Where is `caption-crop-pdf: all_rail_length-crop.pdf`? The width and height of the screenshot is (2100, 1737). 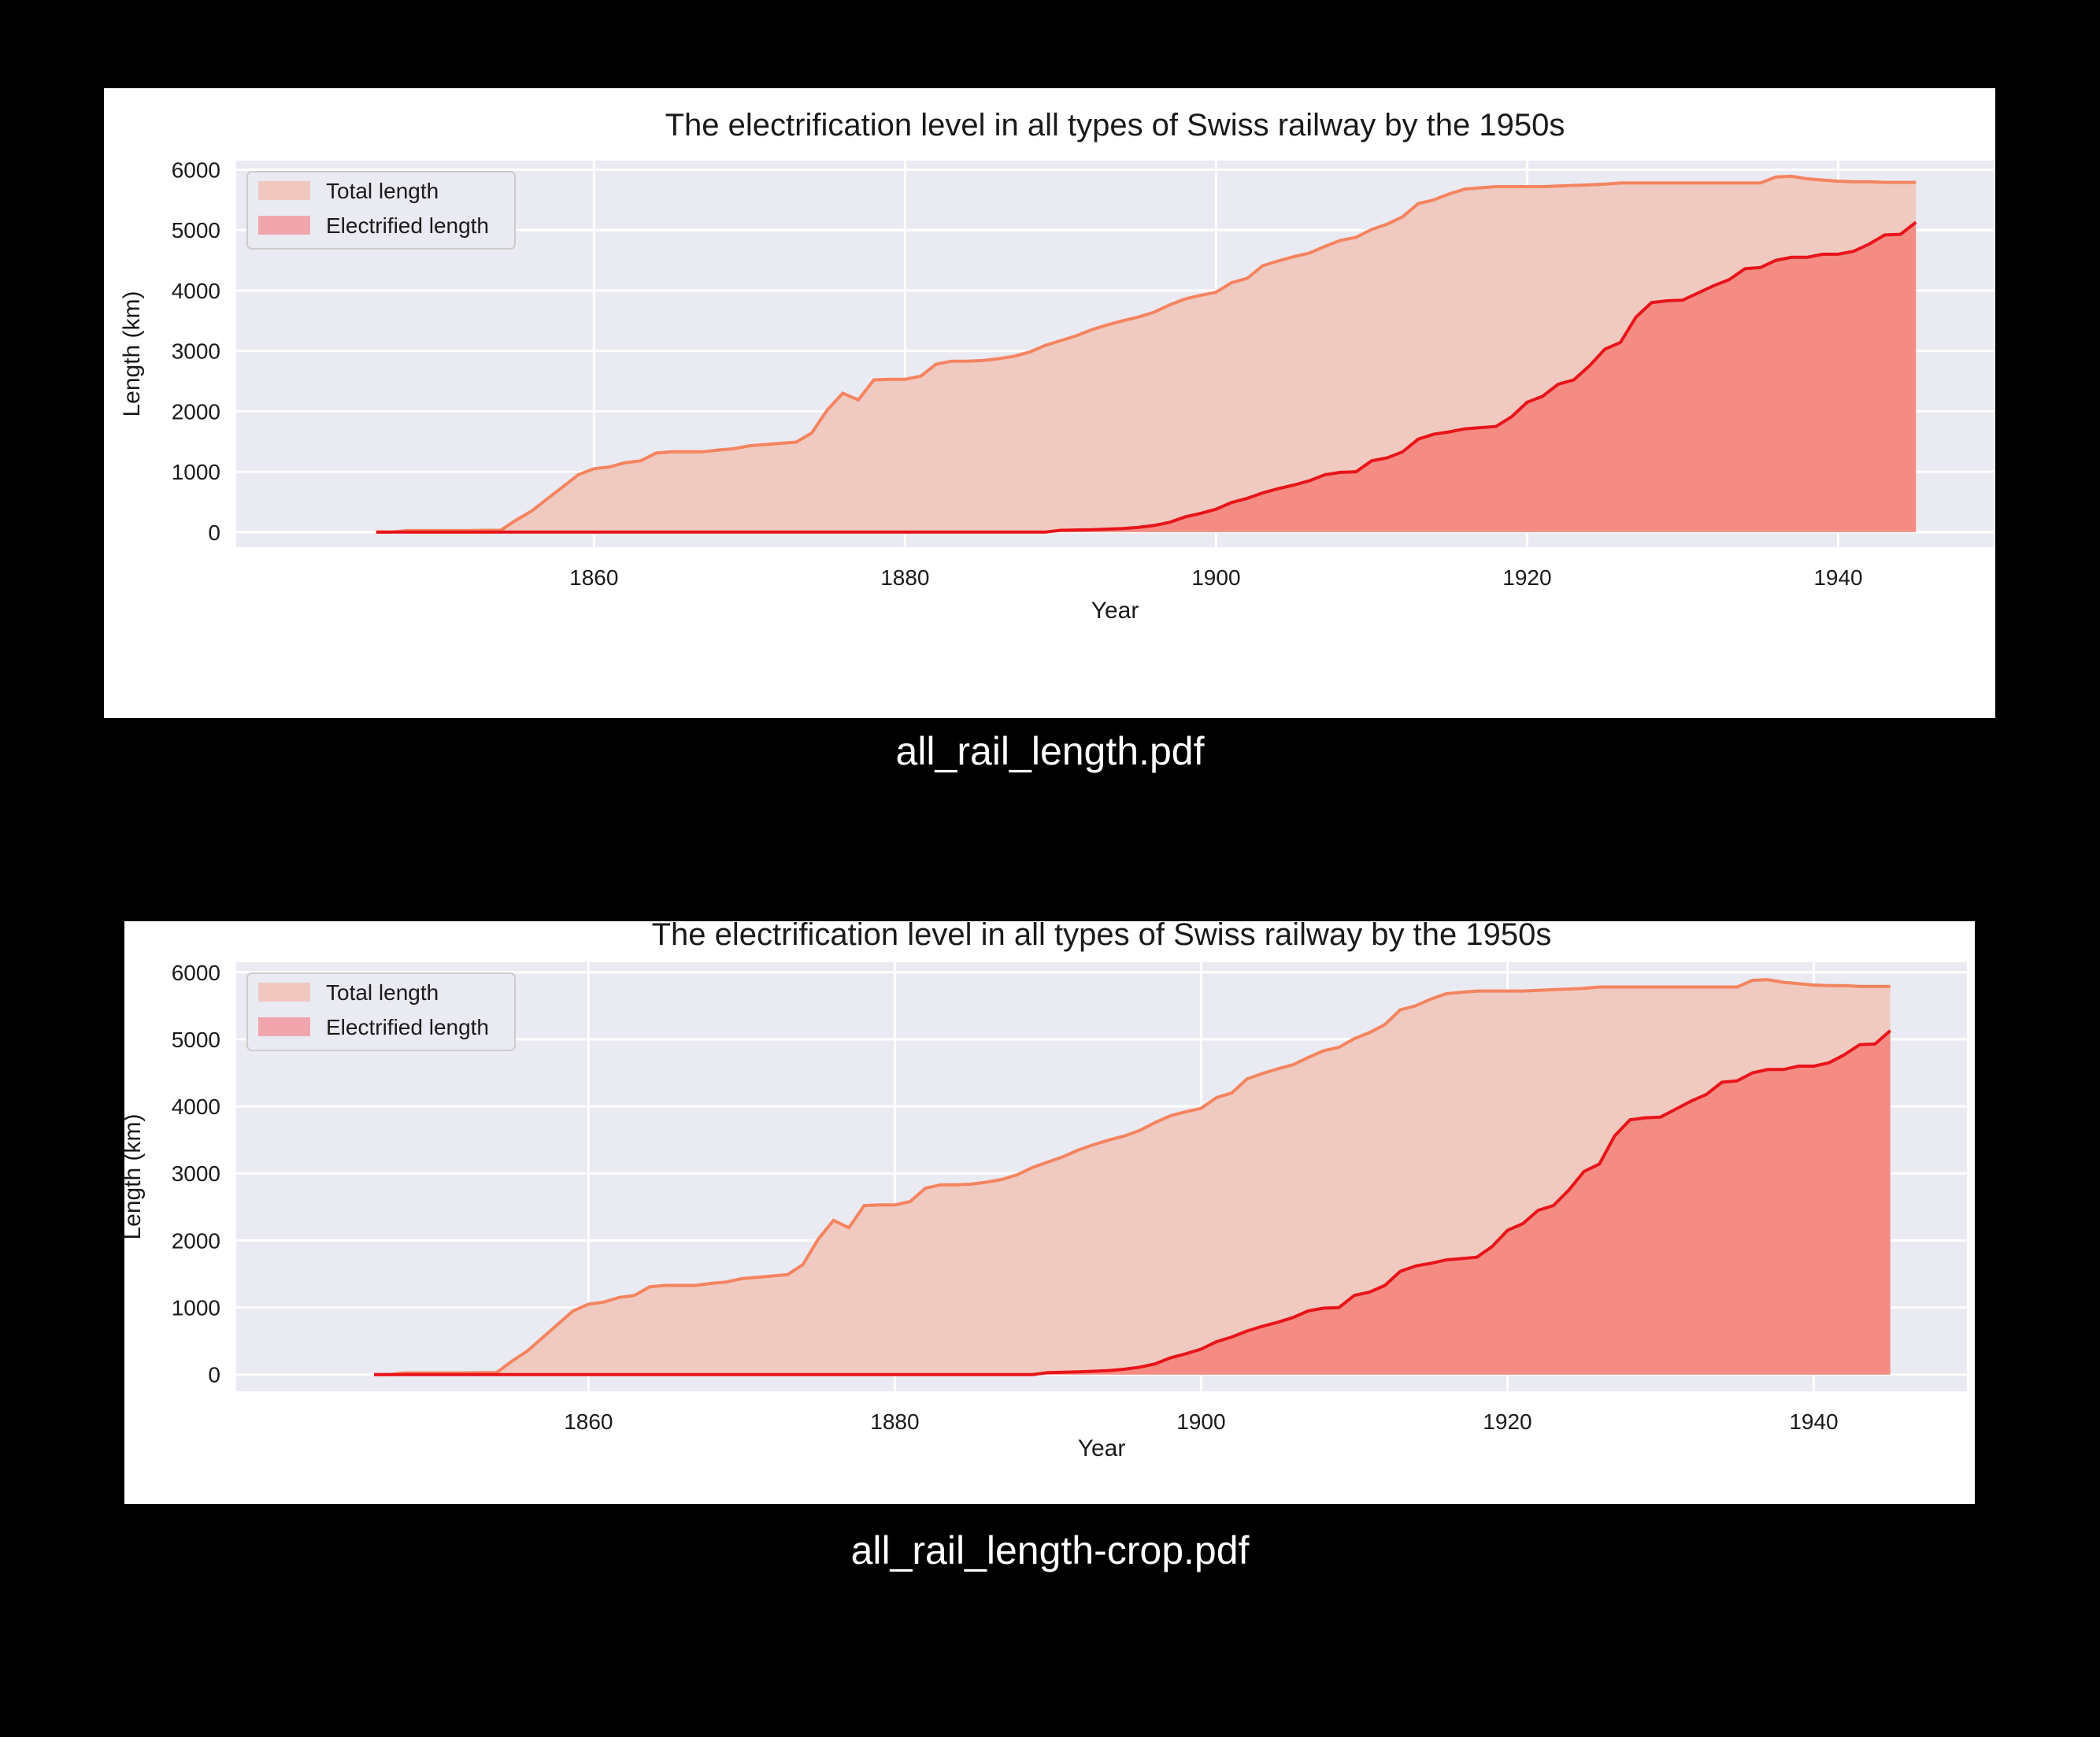 caption-crop-pdf: all_rail_length-crop.pdf is located at coordinates (1050, 1550).